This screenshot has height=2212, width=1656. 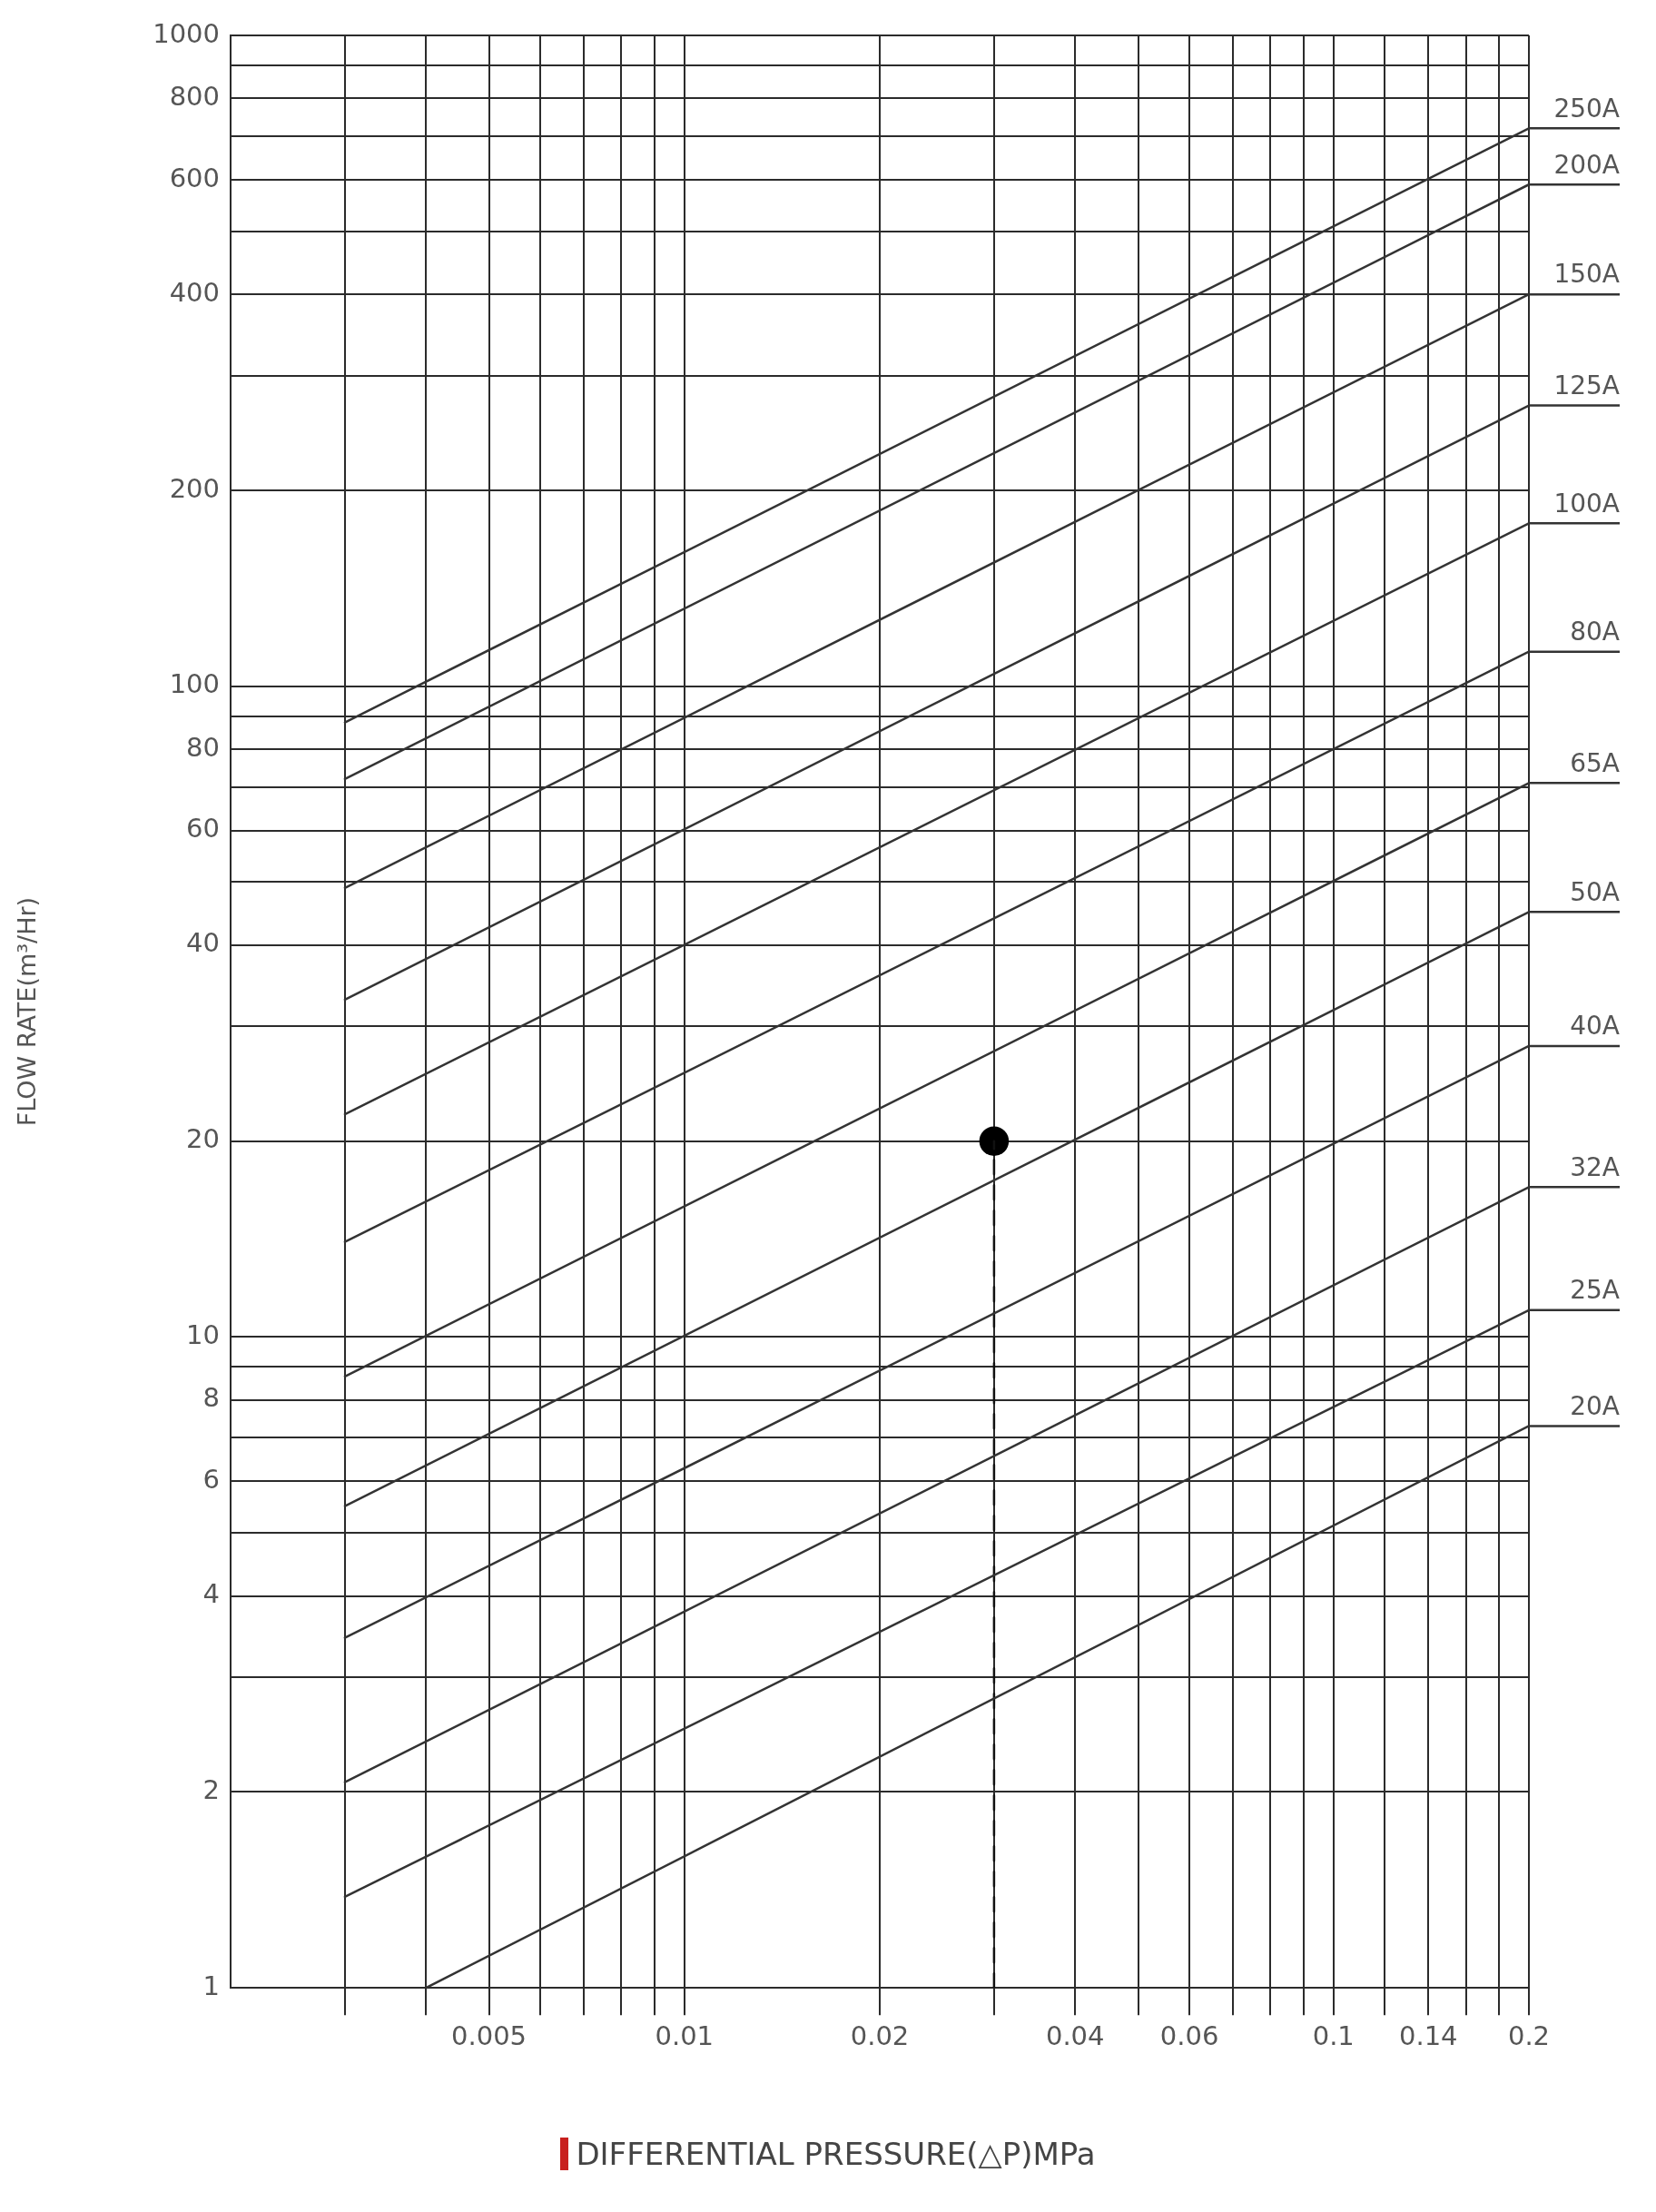 What do you see at coordinates (211, 1479) in the screenshot?
I see `y-tick-label: 6` at bounding box center [211, 1479].